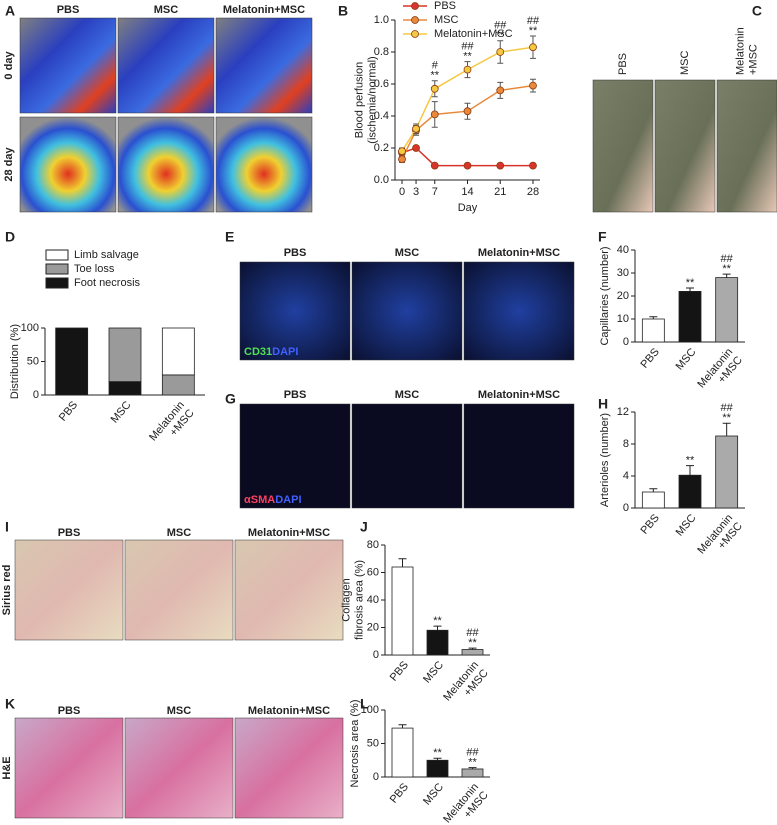 The image size is (777, 825). What do you see at coordinates (626, 476) in the screenshot?
I see `y-tick-label: 4` at bounding box center [626, 476].